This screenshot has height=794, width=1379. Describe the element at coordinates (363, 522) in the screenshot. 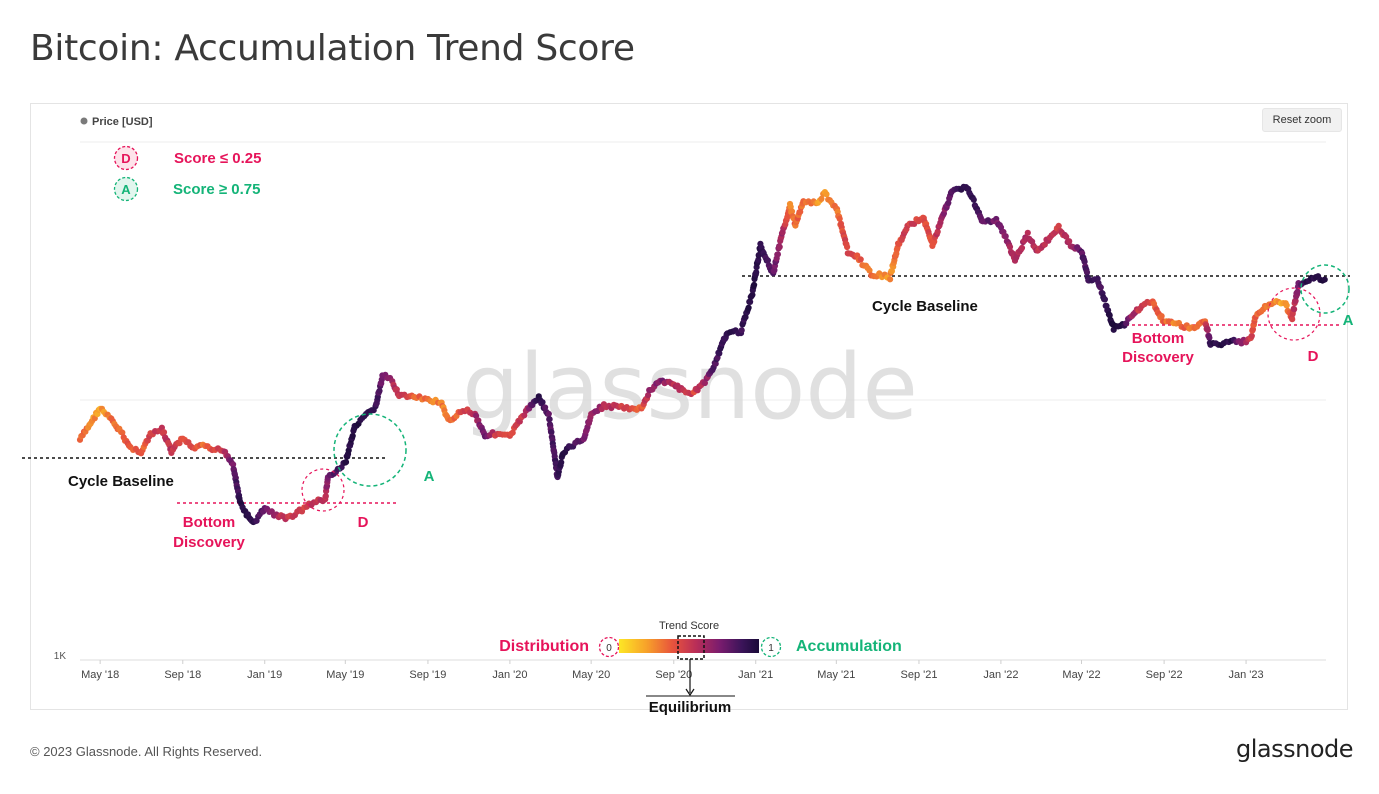

I see `d-label-1: D` at that location.